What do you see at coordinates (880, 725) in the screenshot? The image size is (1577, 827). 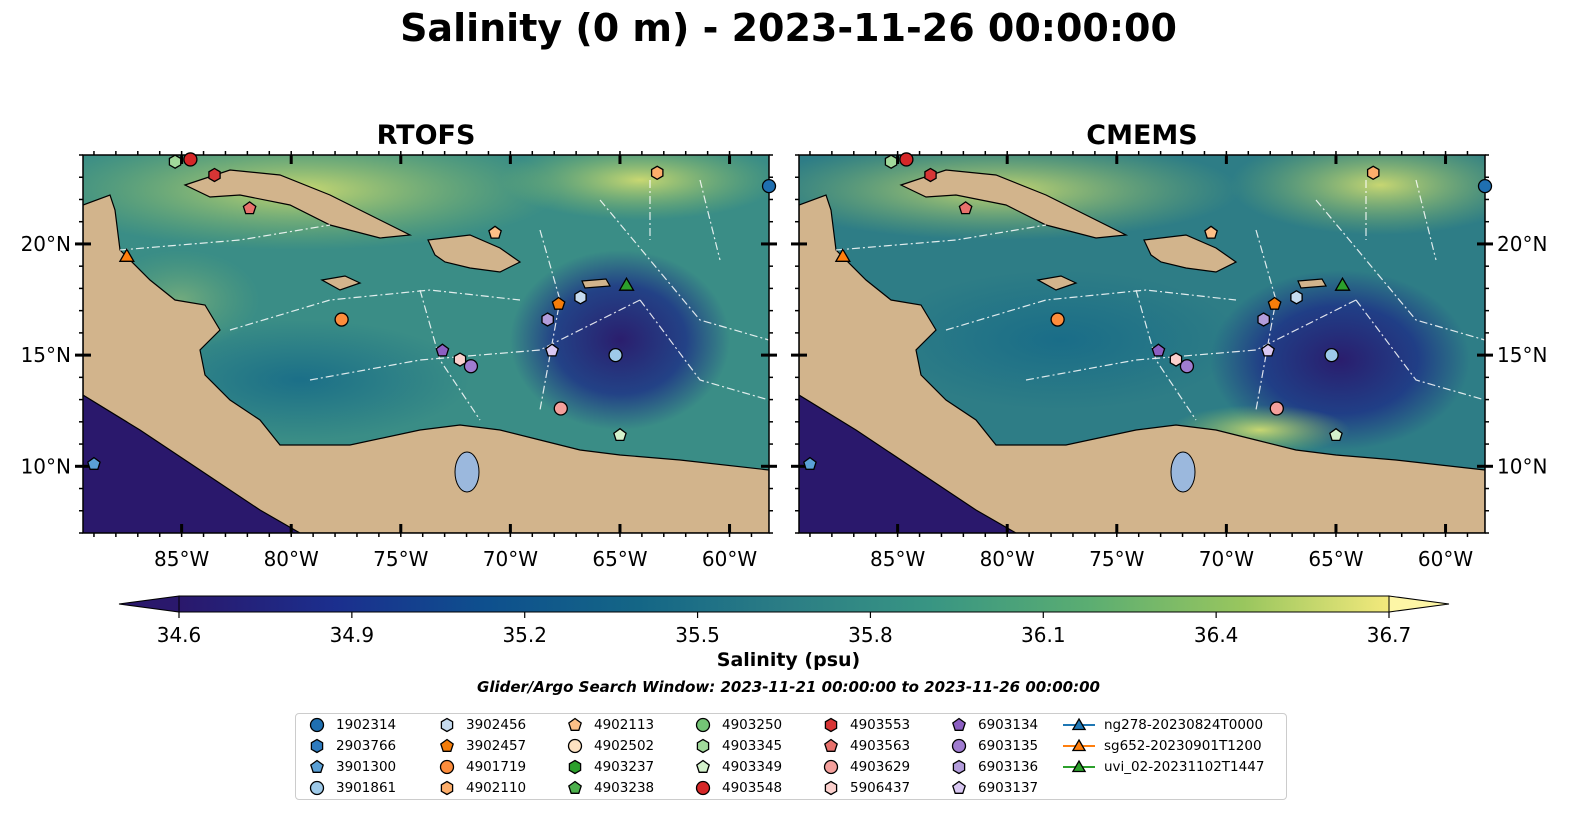 I see `legend-label: 4903553` at bounding box center [880, 725].